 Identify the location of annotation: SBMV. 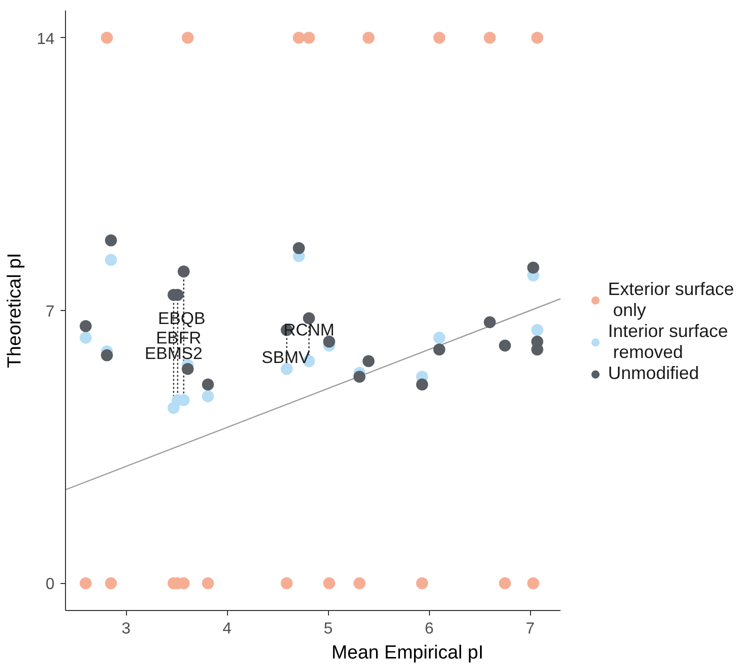
(286, 357).